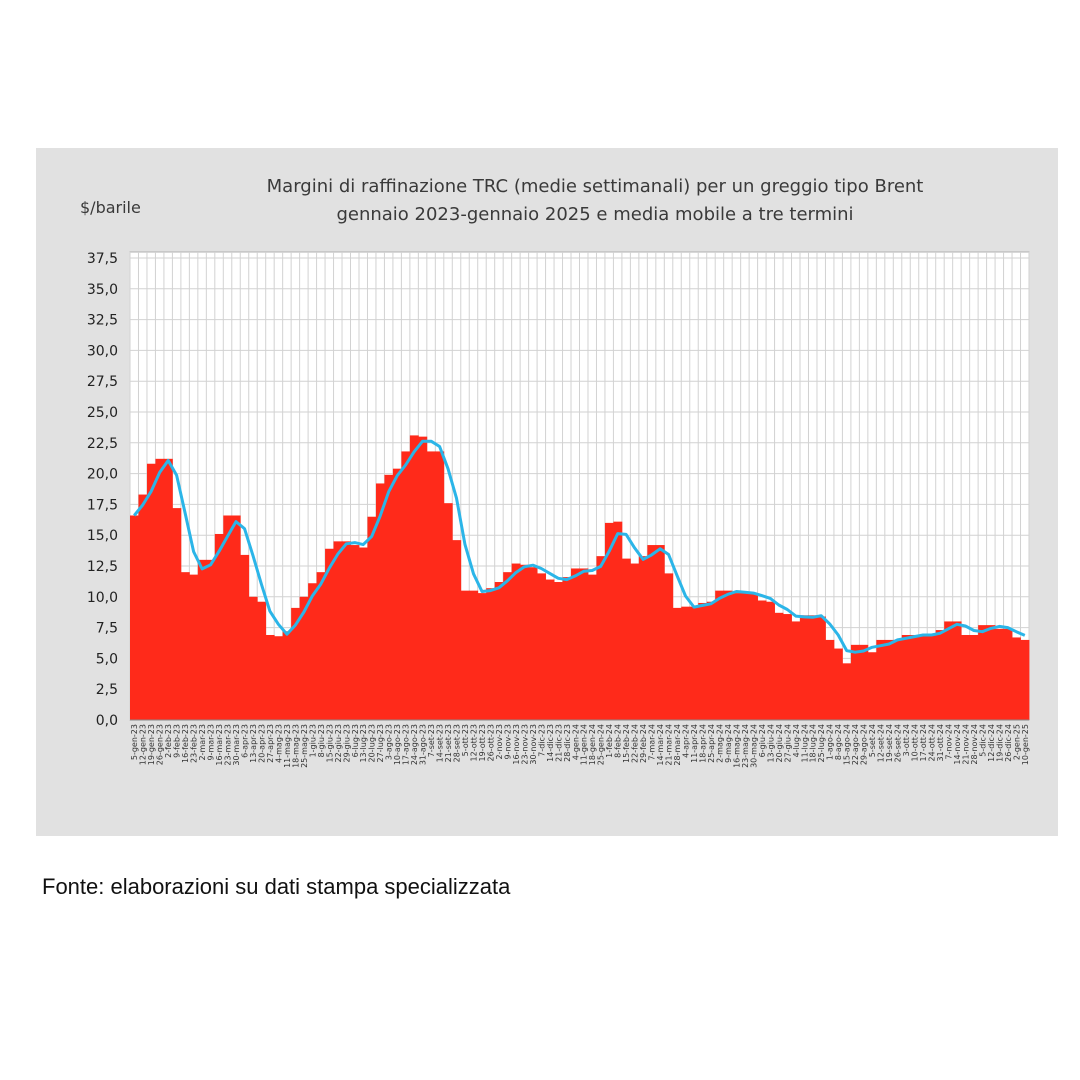 The height and width of the screenshot is (1080, 1080). Describe the element at coordinates (102, 413) in the screenshot. I see `y-tick-label: 25,0` at that location.